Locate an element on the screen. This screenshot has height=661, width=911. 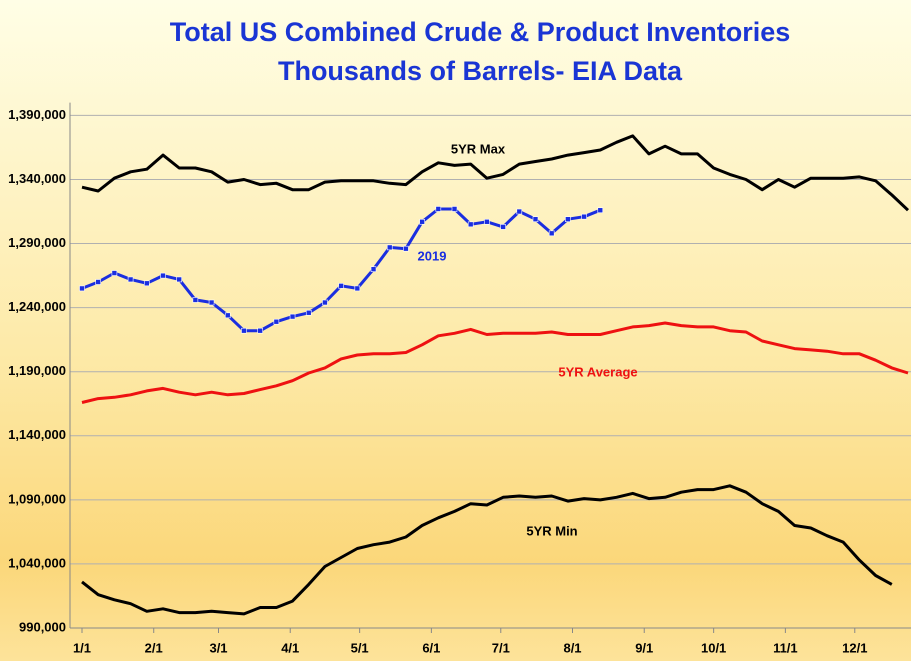
y-tick-label: 1,340,000 is located at coordinates (37, 178).